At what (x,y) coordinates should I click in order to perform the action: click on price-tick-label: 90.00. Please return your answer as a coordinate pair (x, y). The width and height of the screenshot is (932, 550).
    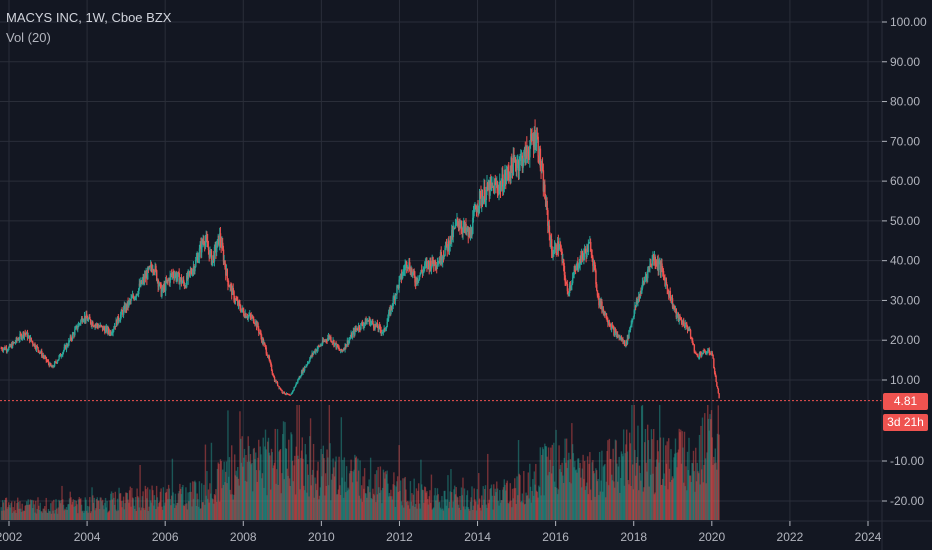
    Looking at the image, I should click on (905, 62).